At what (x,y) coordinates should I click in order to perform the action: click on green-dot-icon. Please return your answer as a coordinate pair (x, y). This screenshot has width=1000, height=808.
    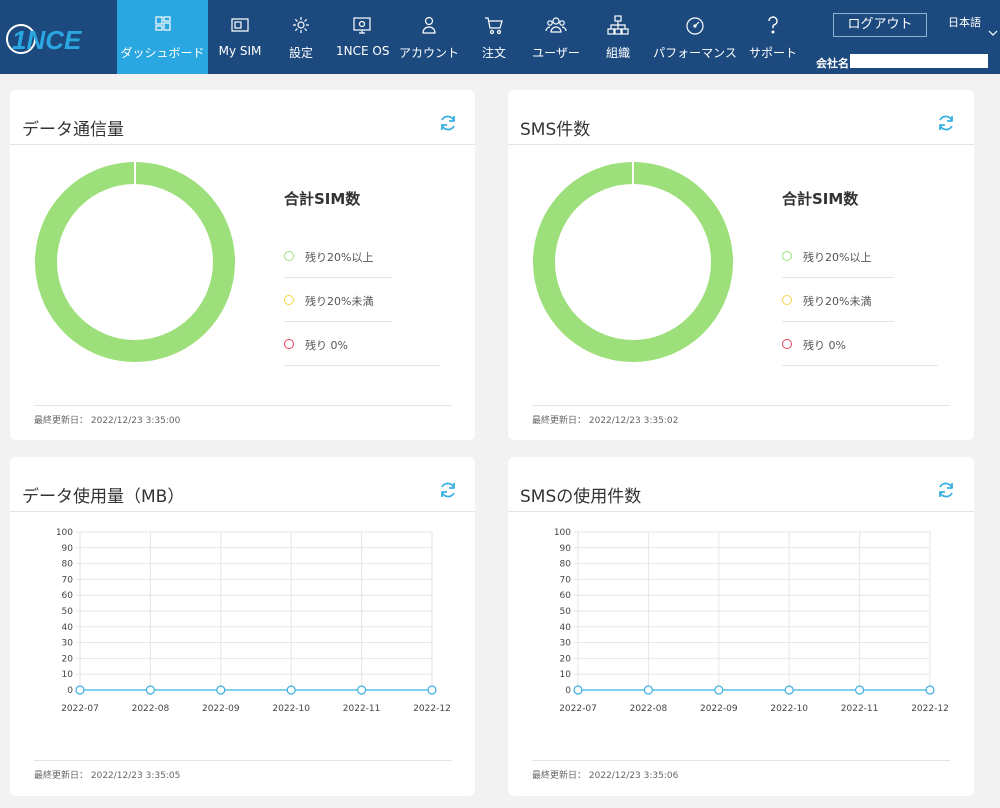
    Looking at the image, I should click on (787, 256).